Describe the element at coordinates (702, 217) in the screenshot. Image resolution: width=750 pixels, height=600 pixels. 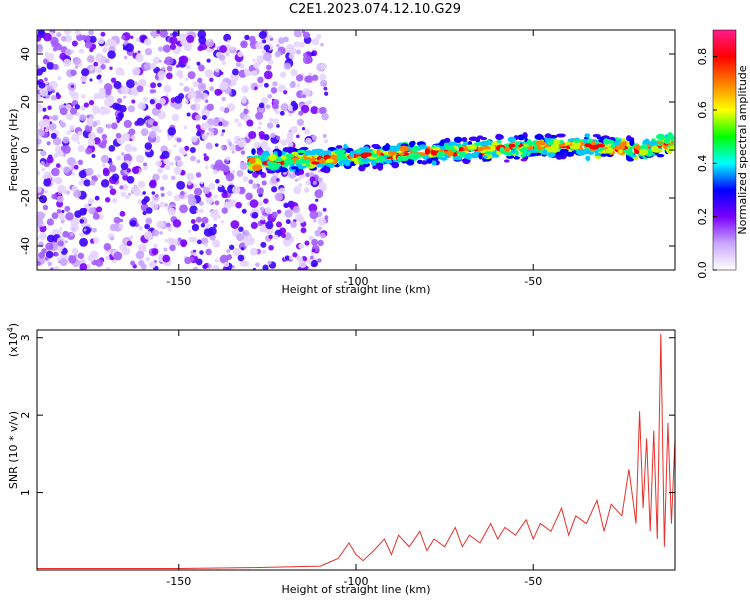
I see `colorbar-tick-label: 0.2` at that location.